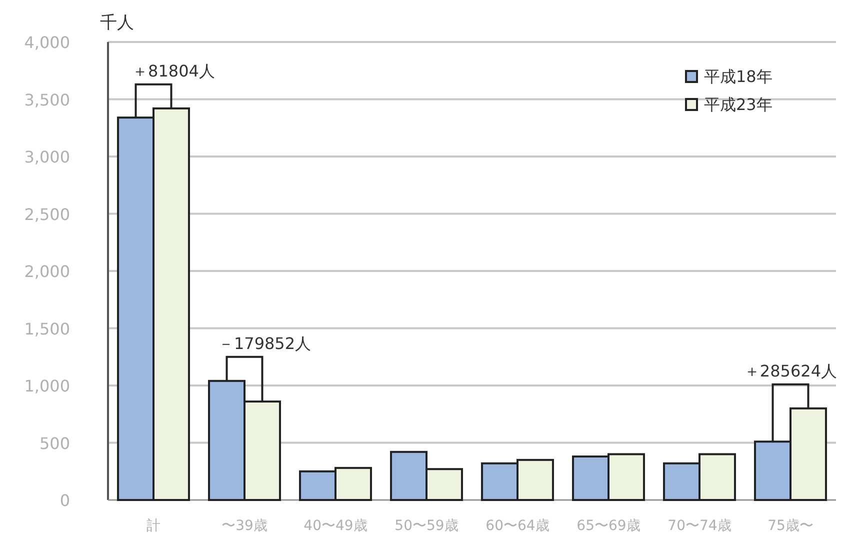 This screenshot has height=545, width=841. I want to click on x-tick-label: 70〜74歳, so click(700, 526).